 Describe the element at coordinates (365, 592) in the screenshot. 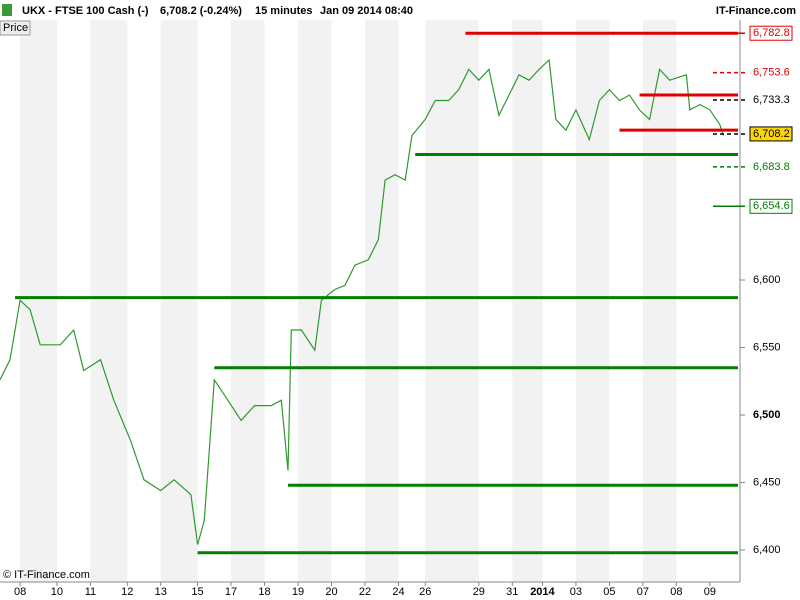

I see `x-tick-label: 22` at that location.